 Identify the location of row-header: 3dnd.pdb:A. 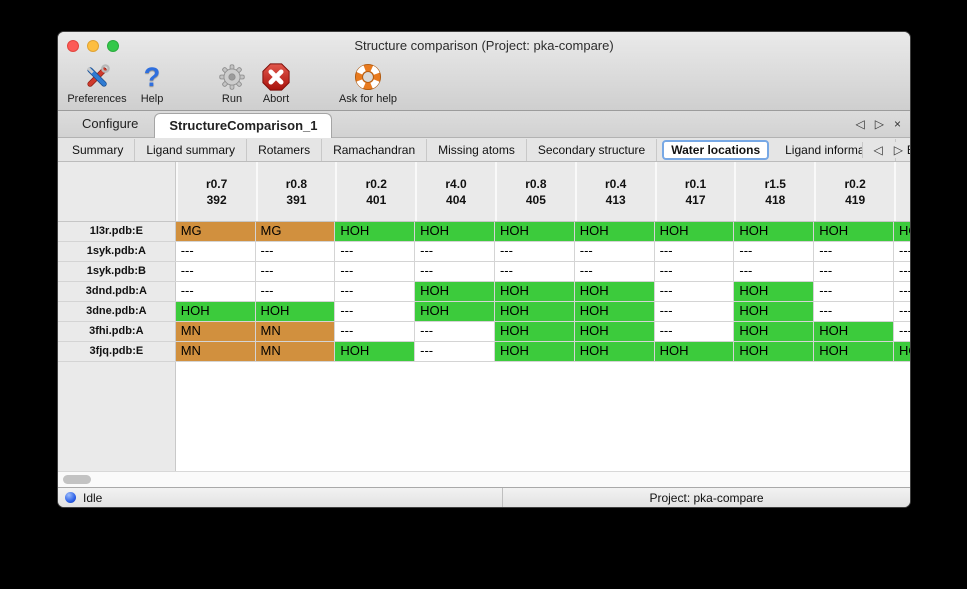
(117, 291).